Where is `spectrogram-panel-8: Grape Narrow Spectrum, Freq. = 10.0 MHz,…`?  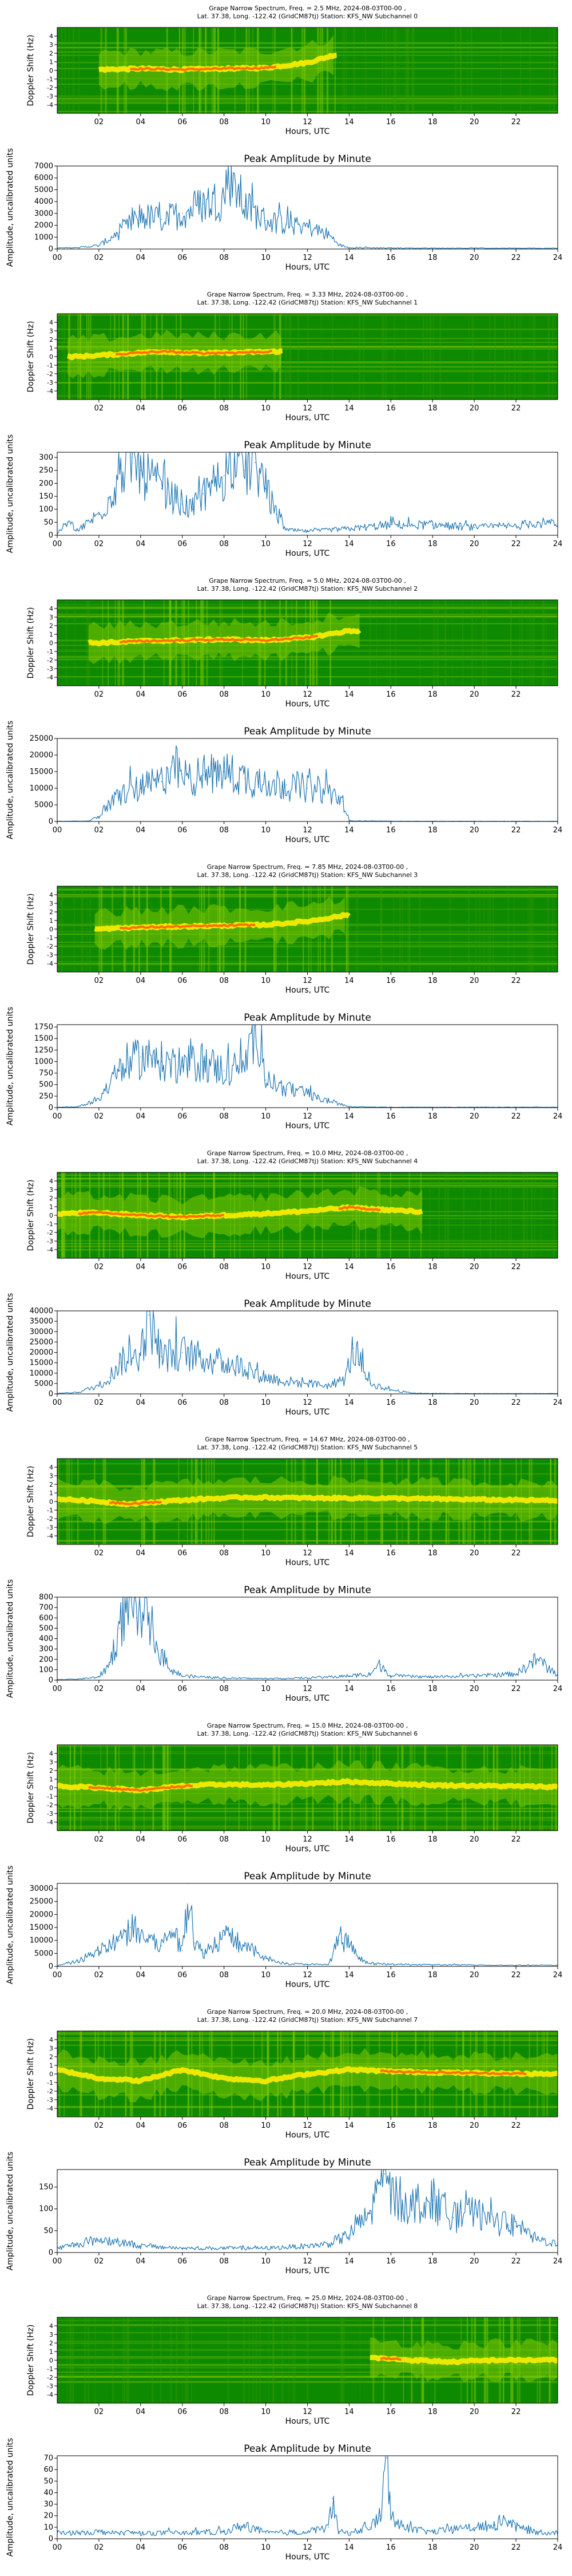
spectrogram-panel-8: Grape Narrow Spectrum, Freq. = 10.0 MHz,… is located at coordinates (292, 1215).